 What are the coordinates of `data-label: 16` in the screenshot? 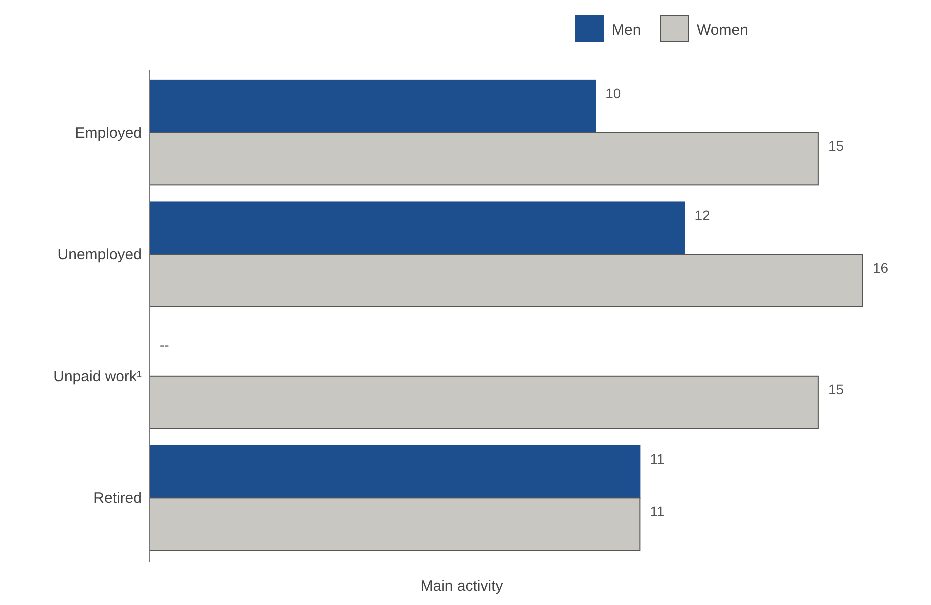 It's located at (881, 268).